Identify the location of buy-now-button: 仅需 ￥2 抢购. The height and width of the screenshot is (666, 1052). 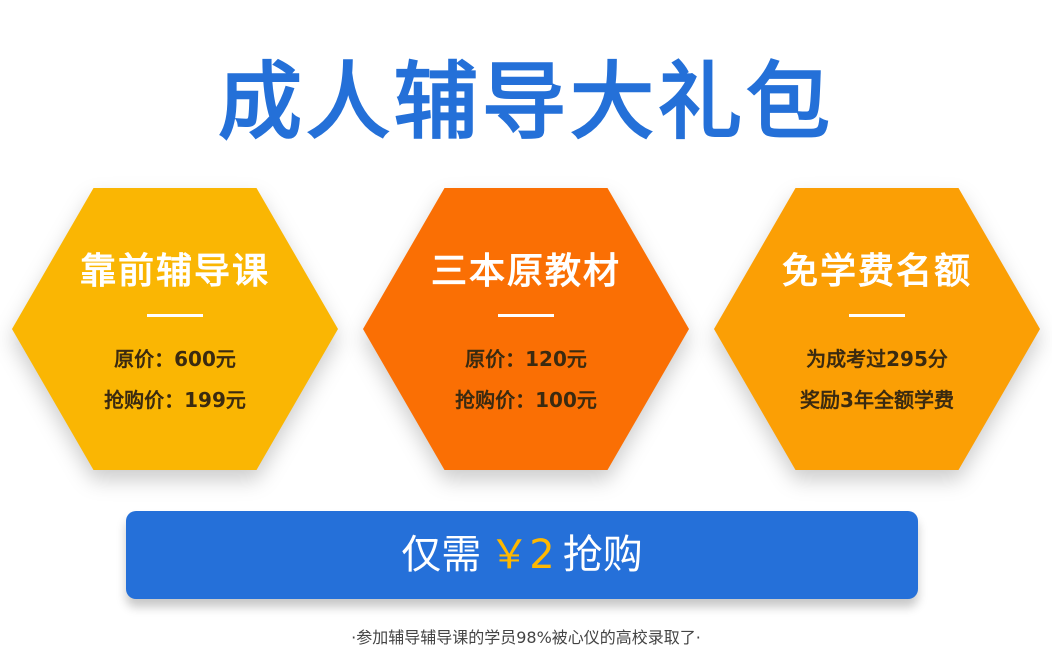
(522, 555).